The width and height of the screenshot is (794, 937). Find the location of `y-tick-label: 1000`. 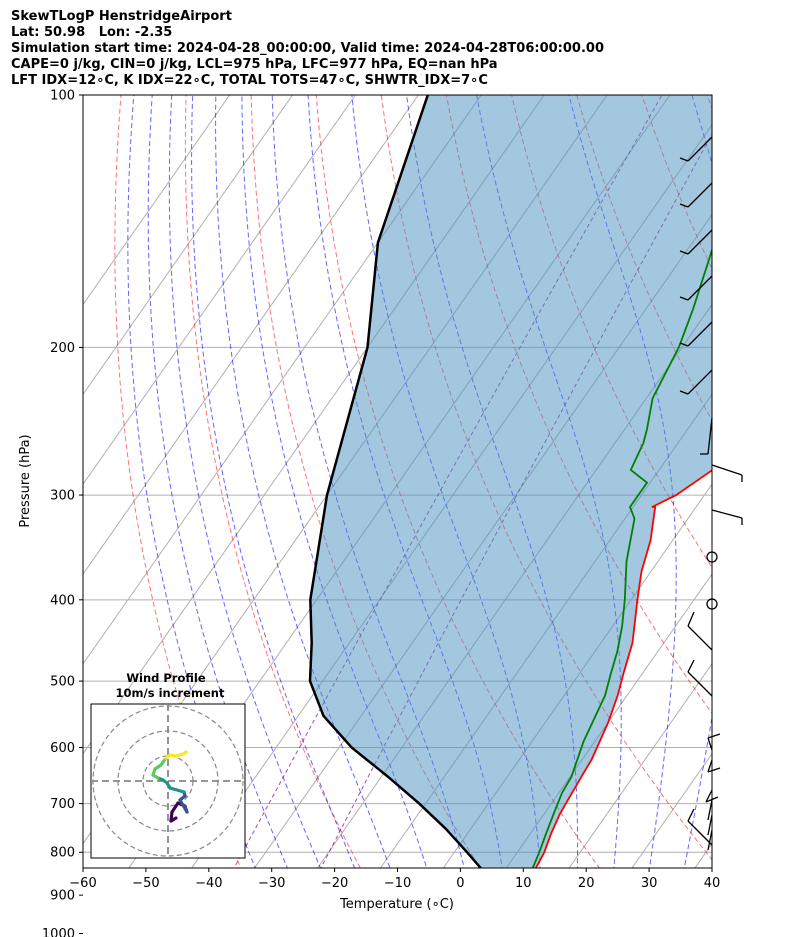

y-tick-label: 1000 is located at coordinates (58, 932).